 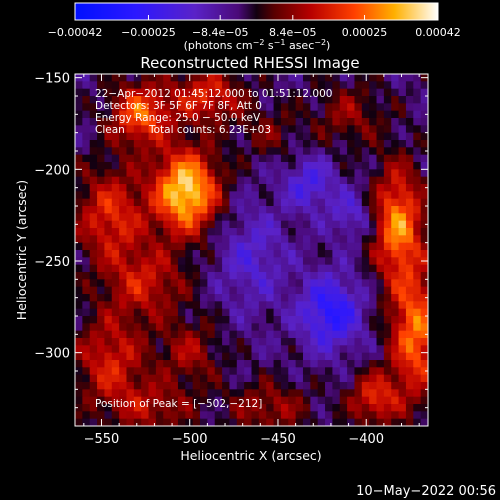 I want to click on annotation-detectors: Detectors: 3F 5F 6F 7F 8F, Att 0, so click(x=178, y=106).